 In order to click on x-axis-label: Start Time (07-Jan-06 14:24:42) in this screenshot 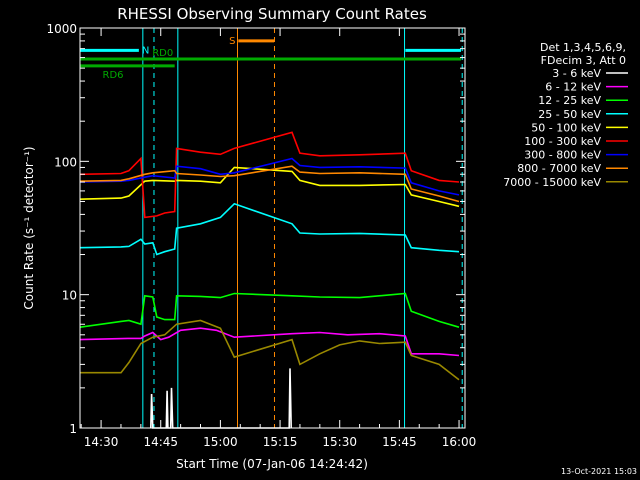, I will do `click(272, 464)`.